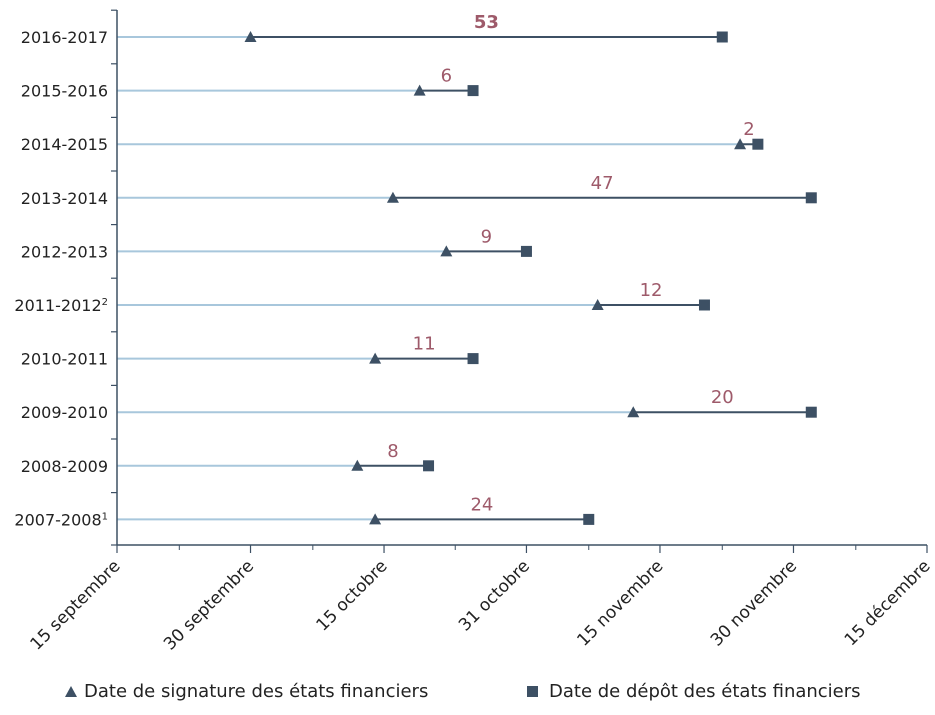 The height and width of the screenshot is (715, 935). I want to click on category-label: 2011-20122, so click(61, 305).